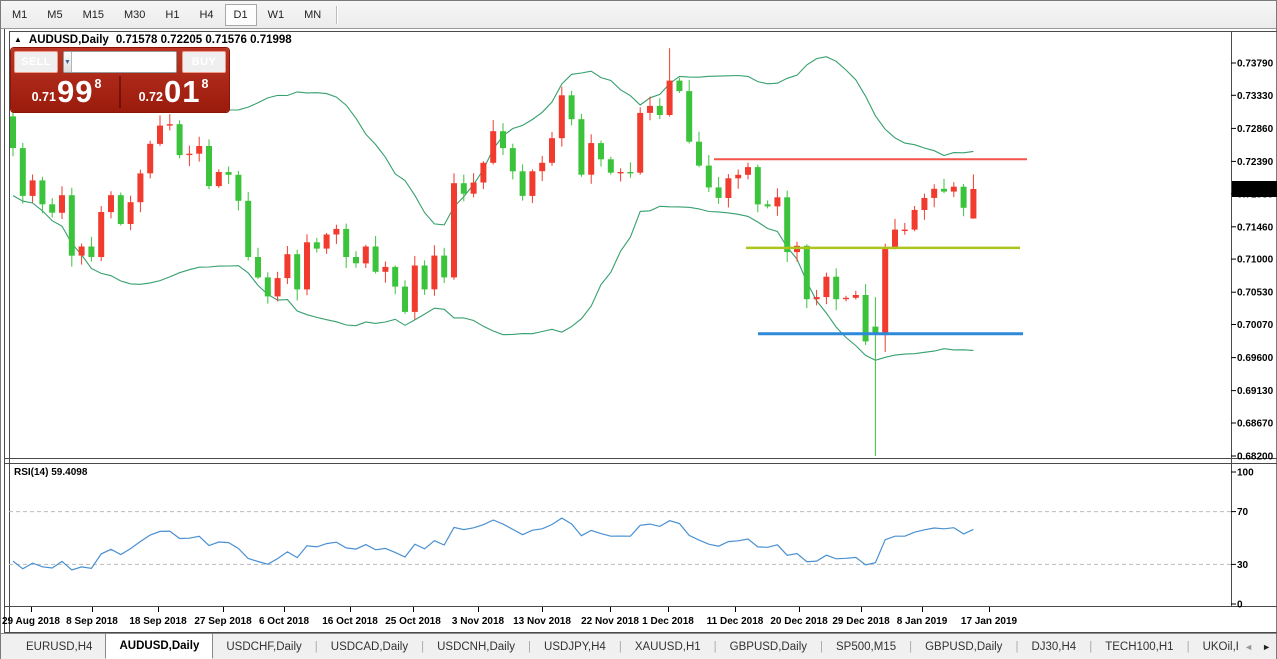  I want to click on rsi-indicator-label: RSI(14) 59.4098, so click(51, 472).